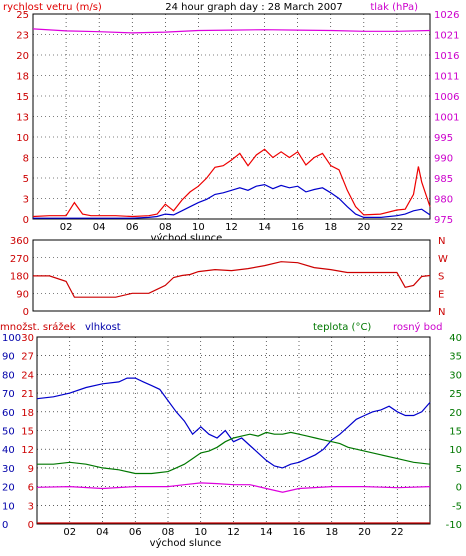  What do you see at coordinates (441, 294) in the screenshot?
I see `compass-label: E` at bounding box center [441, 294].